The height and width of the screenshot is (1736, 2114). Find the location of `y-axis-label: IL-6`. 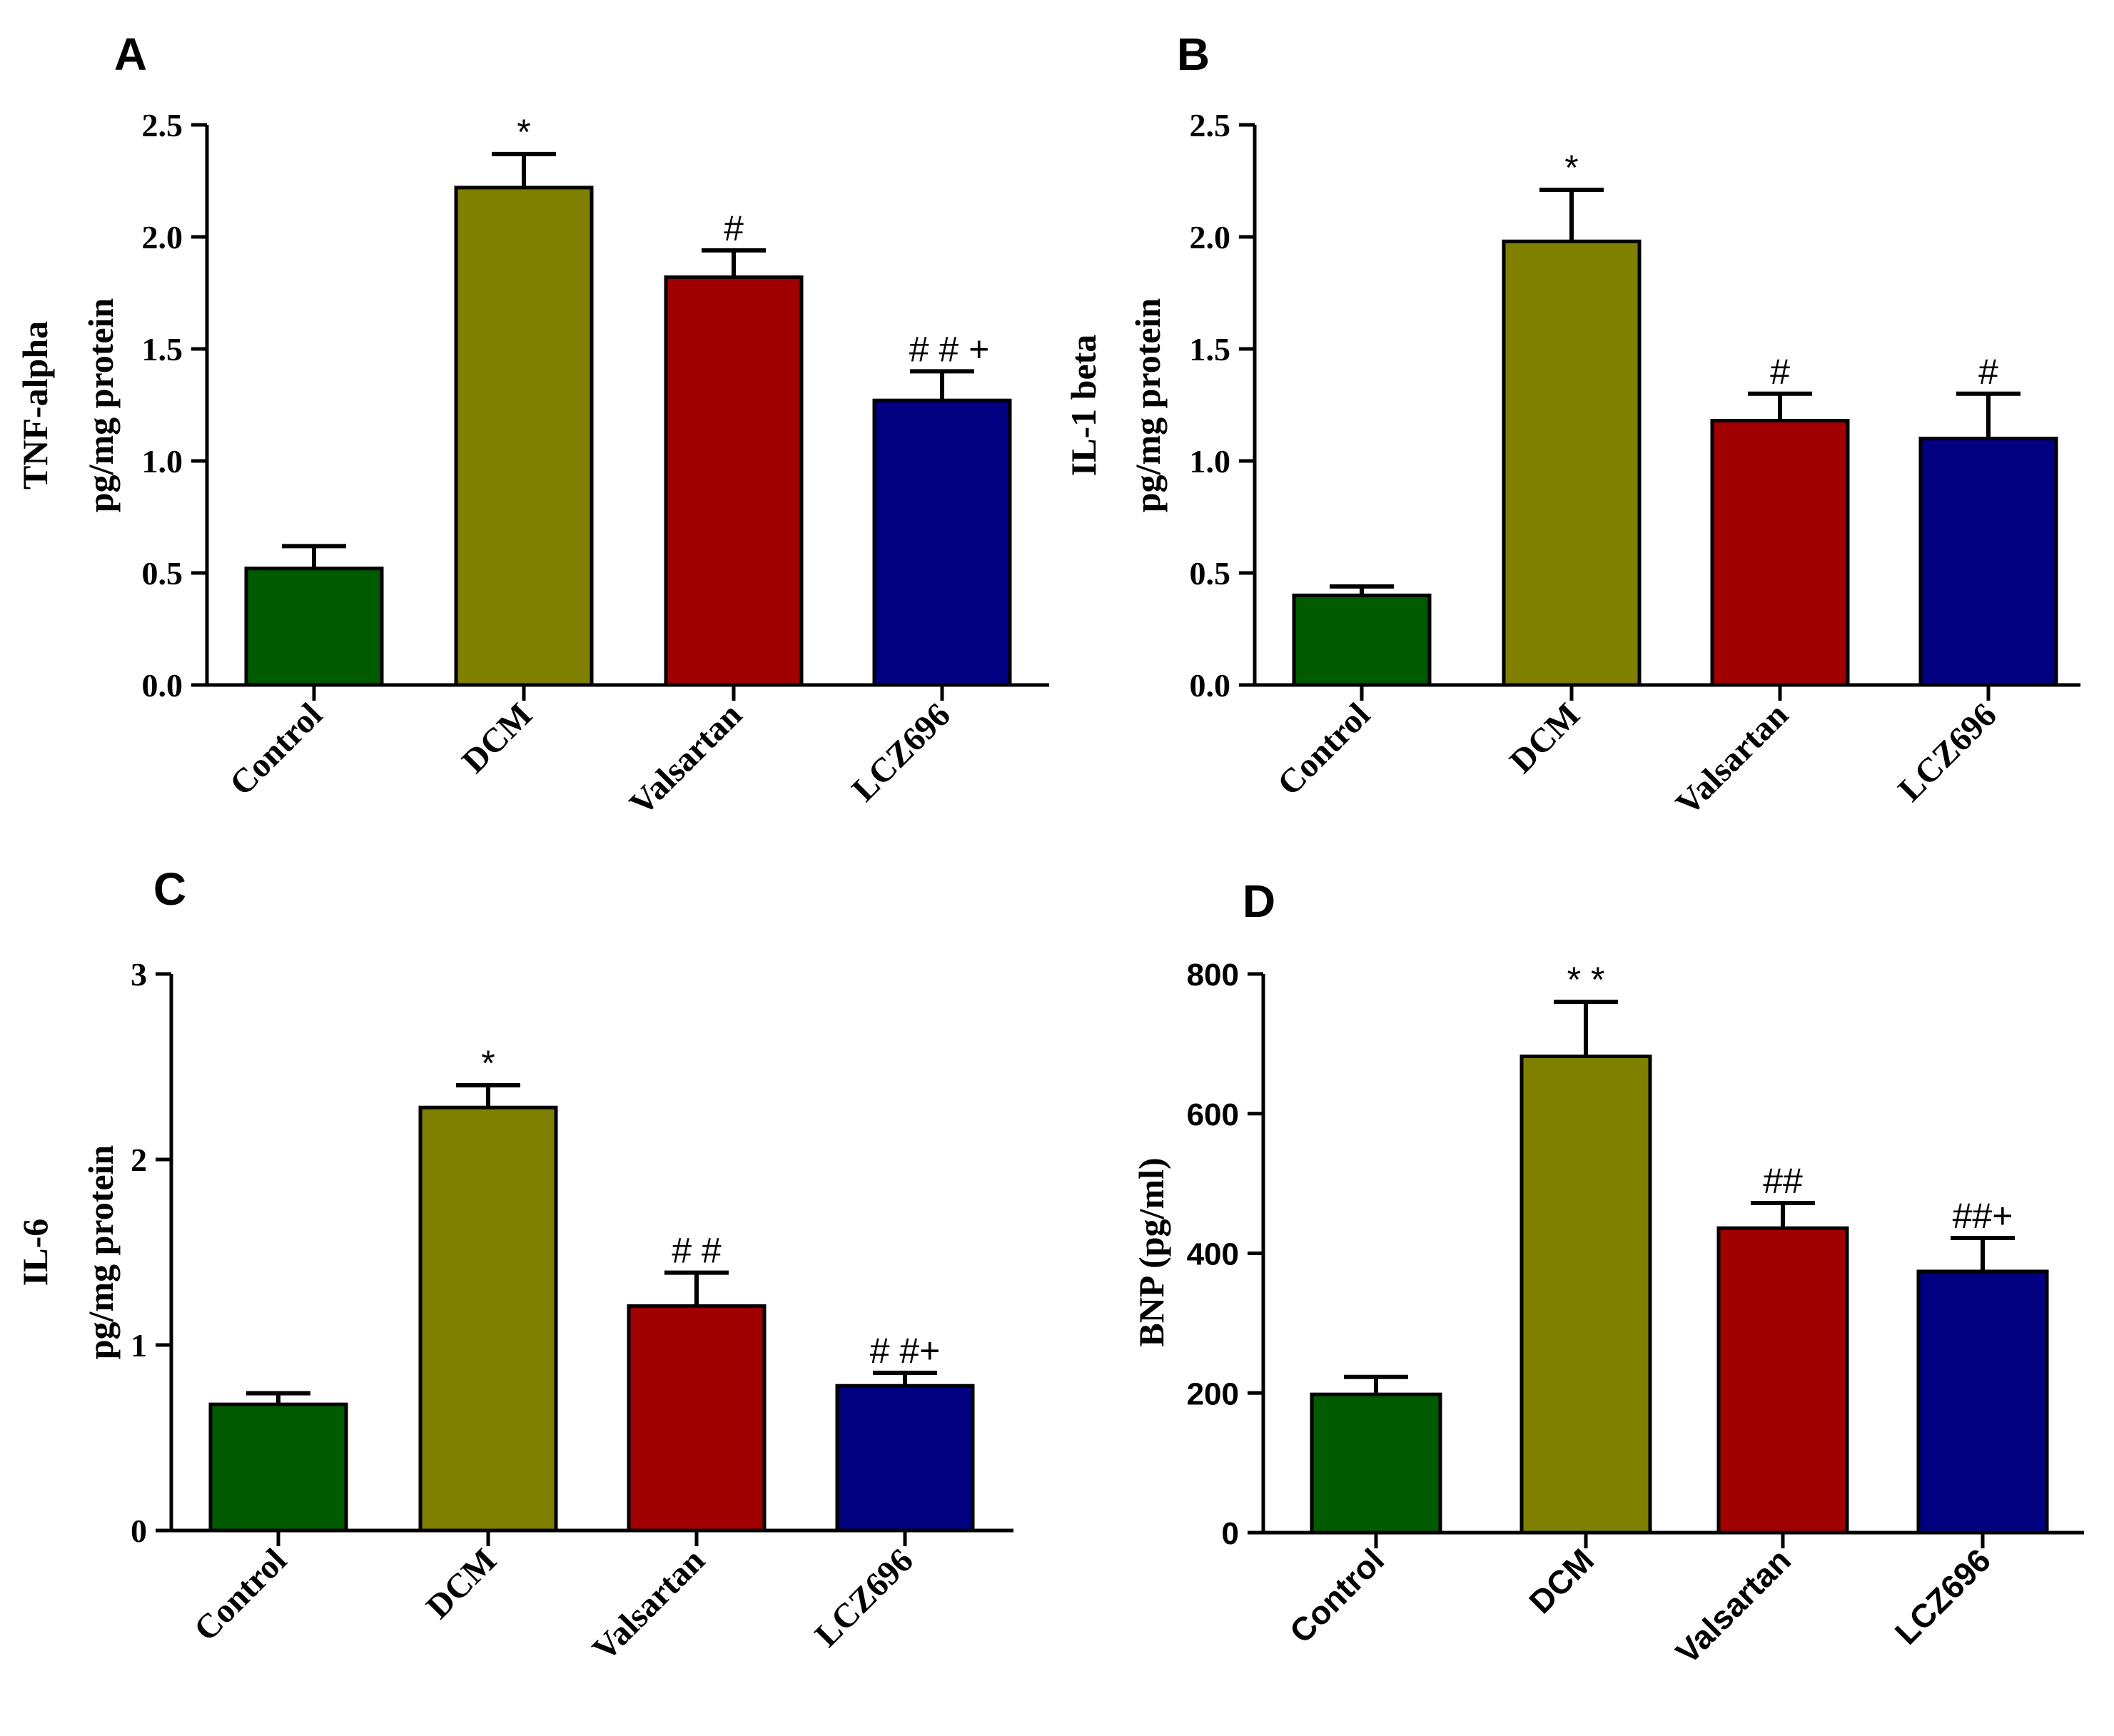

y-axis-label: IL-6 is located at coordinates (35, 1252).